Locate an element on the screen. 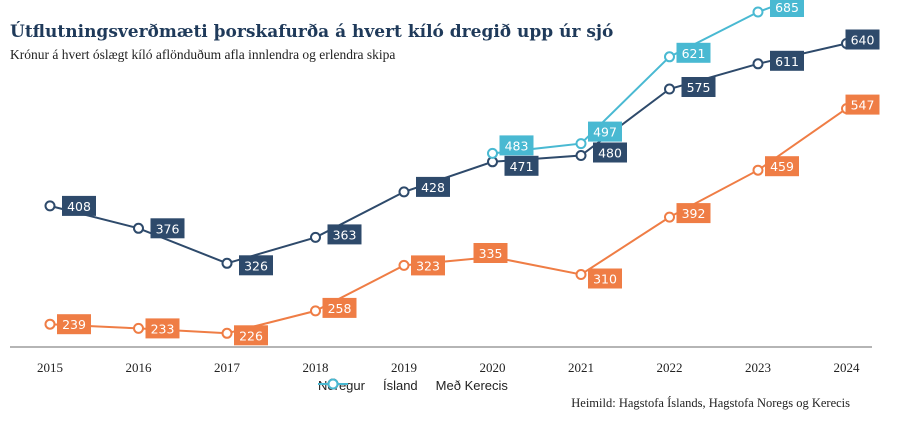 This screenshot has height=425, width=902. data-label: 335 is located at coordinates (491, 253).